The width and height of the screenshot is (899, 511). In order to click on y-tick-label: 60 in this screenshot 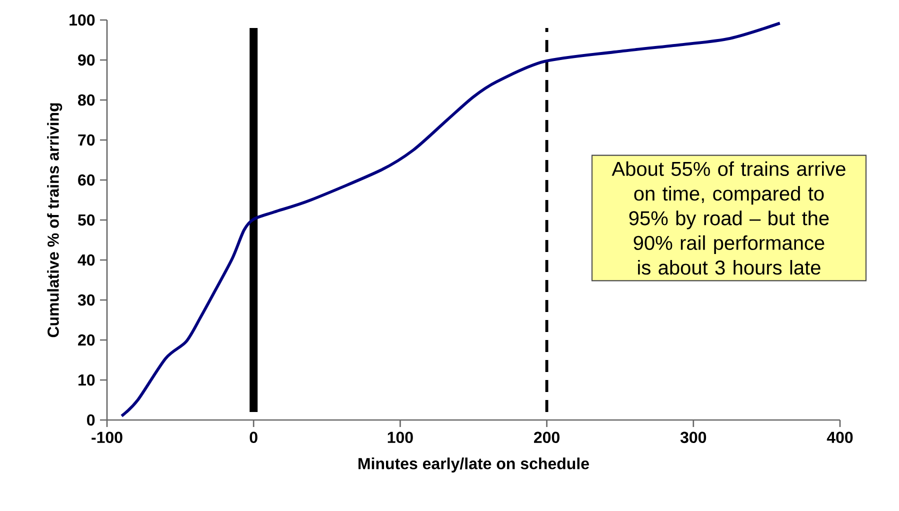, I will do `click(86, 180)`.